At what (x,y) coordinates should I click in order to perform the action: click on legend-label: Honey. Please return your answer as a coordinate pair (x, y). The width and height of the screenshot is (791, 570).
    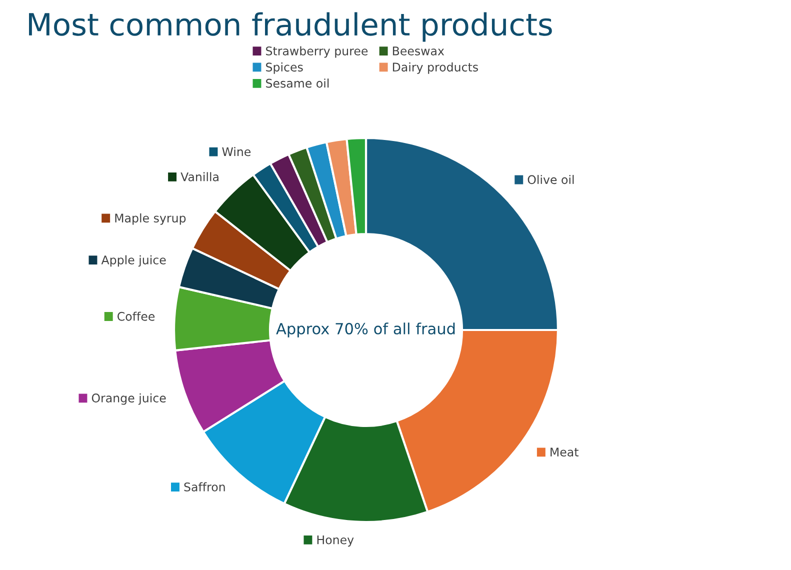
    Looking at the image, I should click on (335, 541).